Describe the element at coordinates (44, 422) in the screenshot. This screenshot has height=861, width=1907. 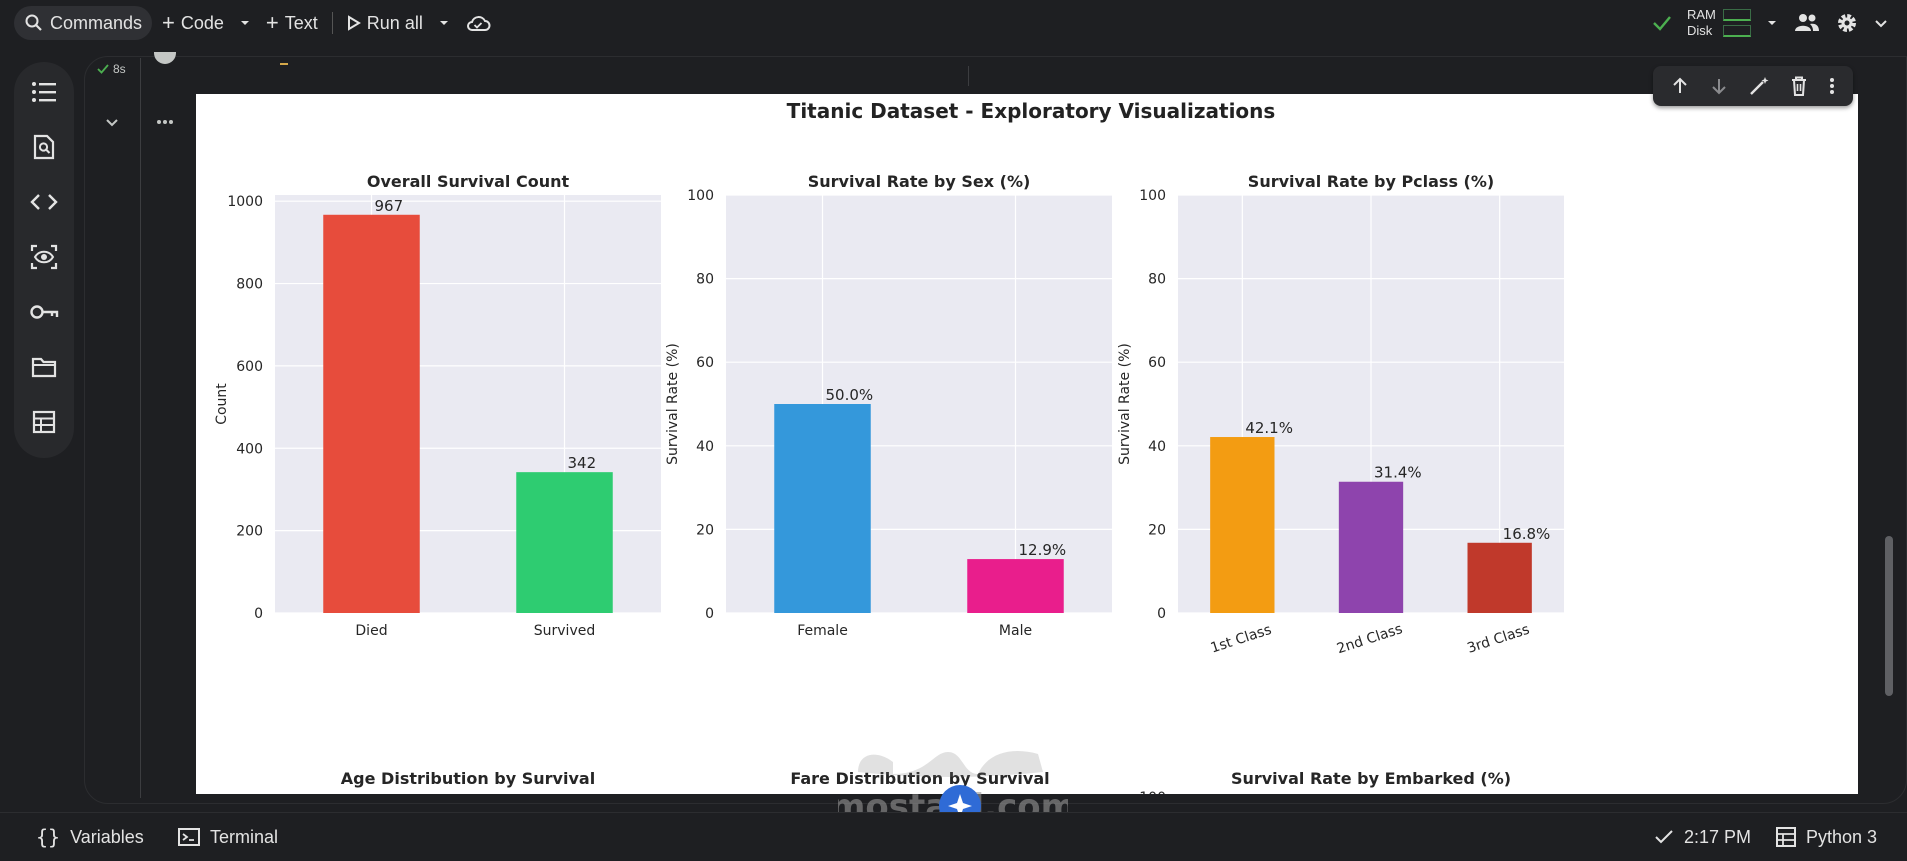
I see `data-table-icon` at that location.